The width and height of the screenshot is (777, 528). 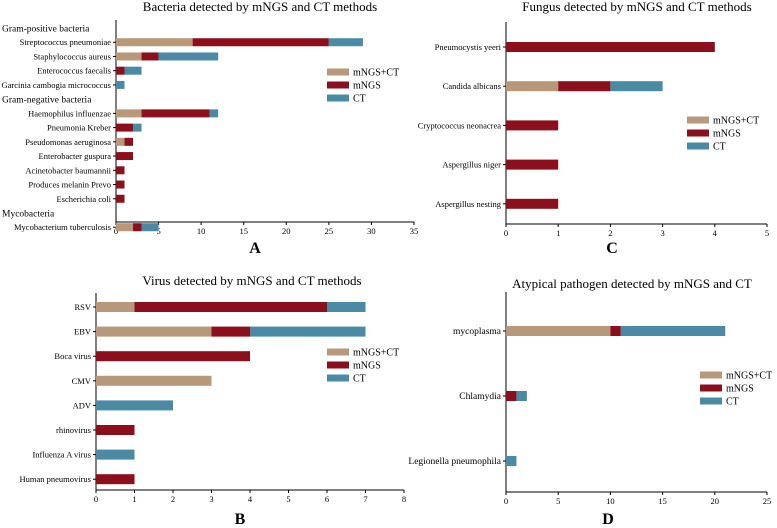 What do you see at coordinates (468, 204) in the screenshot?
I see `category-label: Aspergillus nesting` at bounding box center [468, 204].